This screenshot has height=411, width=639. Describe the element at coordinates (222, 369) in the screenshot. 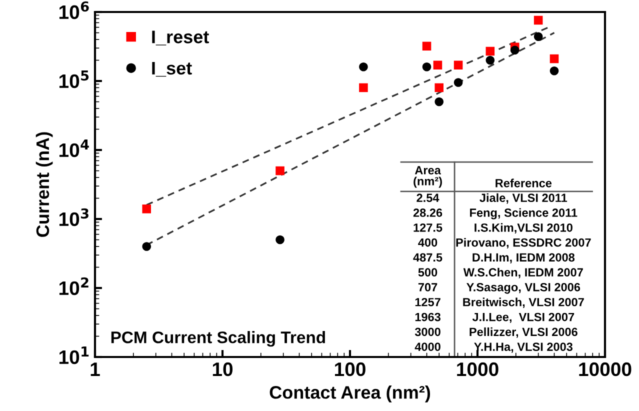

I see `x-tick-label: 10` at that location.